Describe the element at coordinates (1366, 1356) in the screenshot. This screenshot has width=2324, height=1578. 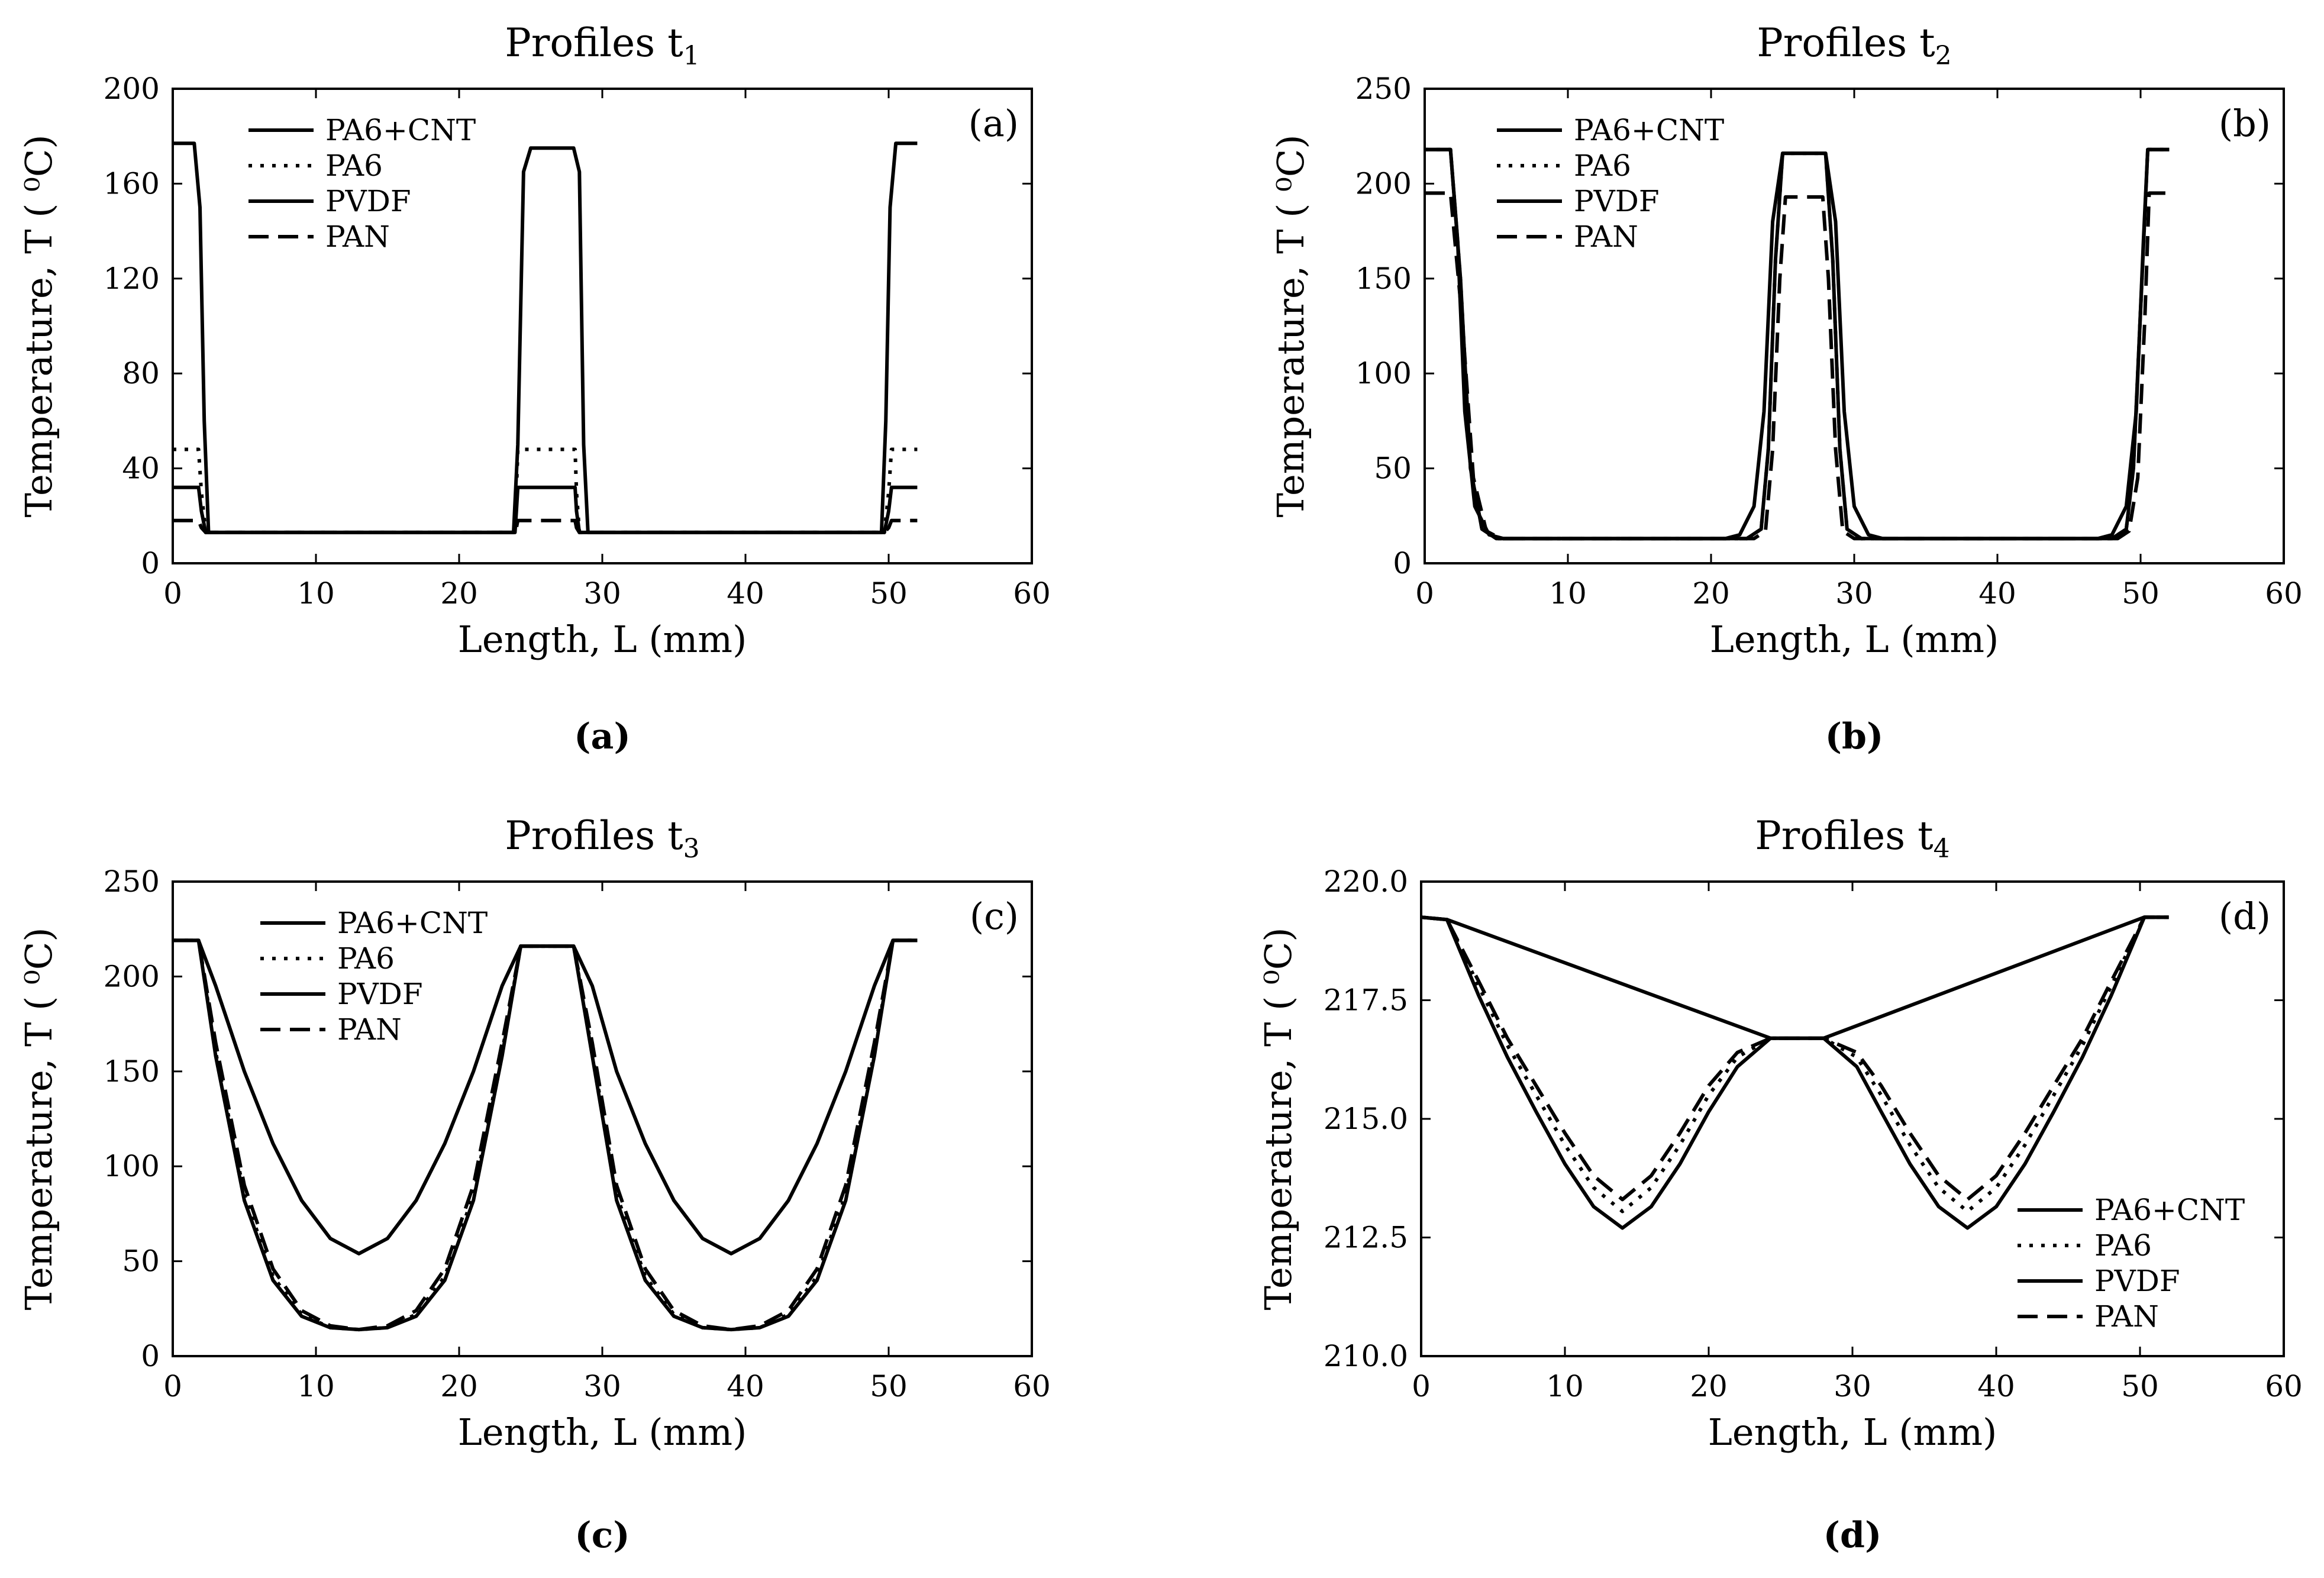
I see `y-tick-label: 210.0` at that location.